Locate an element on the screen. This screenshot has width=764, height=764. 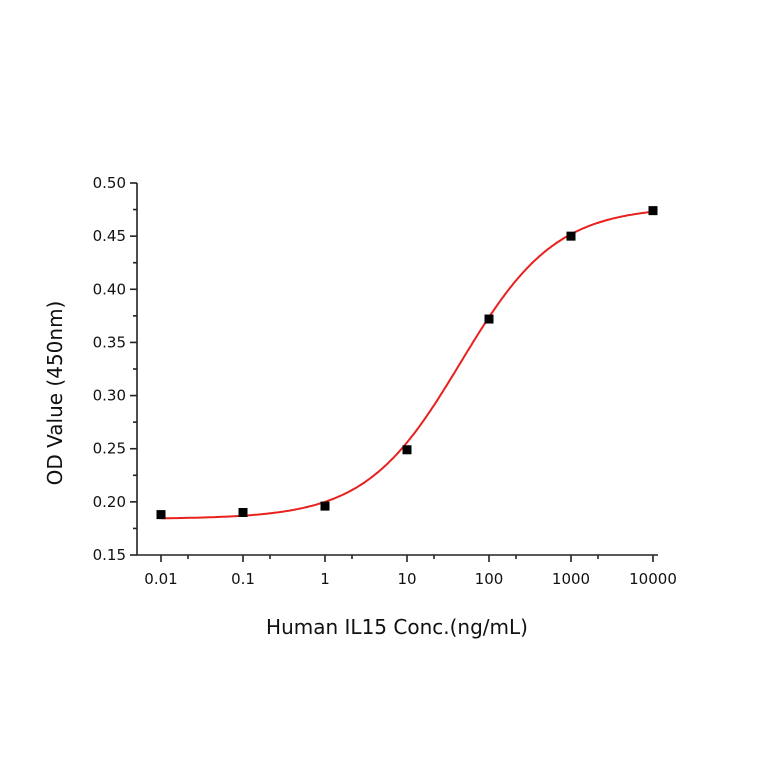
x-tick-label: 0.01 is located at coordinates (160, 579).